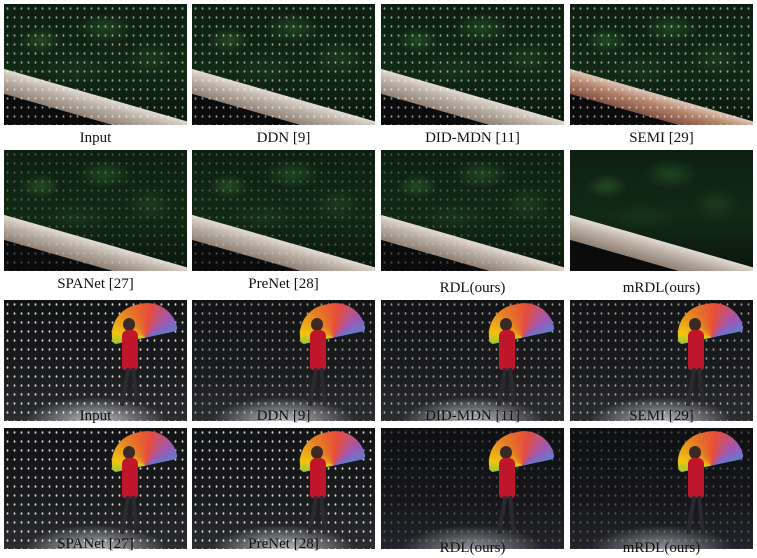 The image size is (757, 558). I want to click on panel-spanet-umbrella: SPANet [27], so click(95, 490).